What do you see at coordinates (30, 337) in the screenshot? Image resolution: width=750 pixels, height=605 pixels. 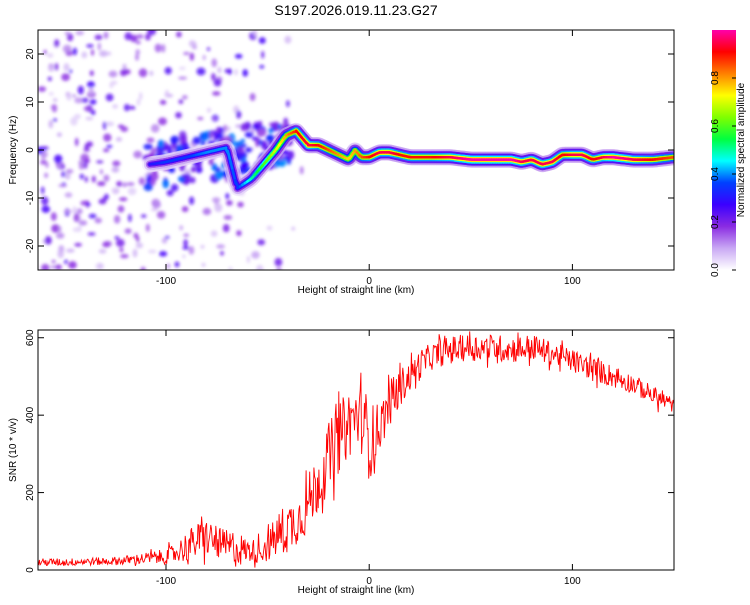 I see `y-tick-label: 600` at bounding box center [30, 337].